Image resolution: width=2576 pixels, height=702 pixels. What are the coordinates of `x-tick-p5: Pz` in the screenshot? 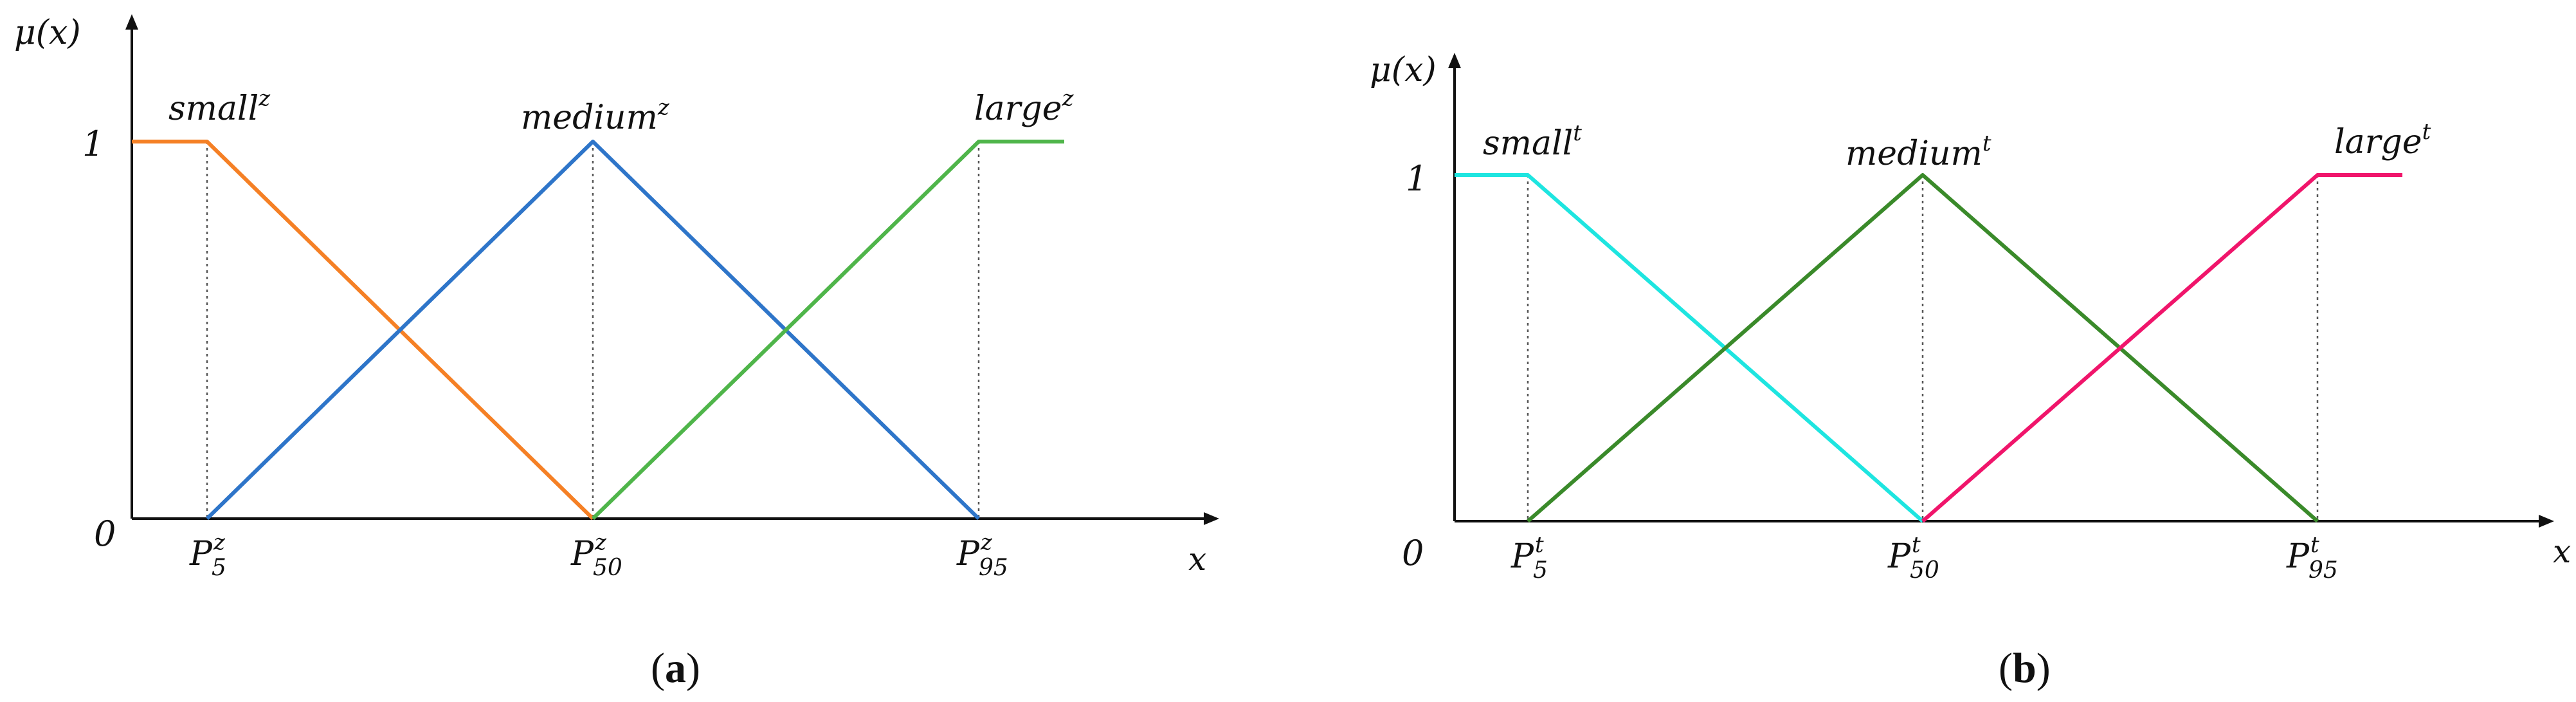 It's located at (207, 552).